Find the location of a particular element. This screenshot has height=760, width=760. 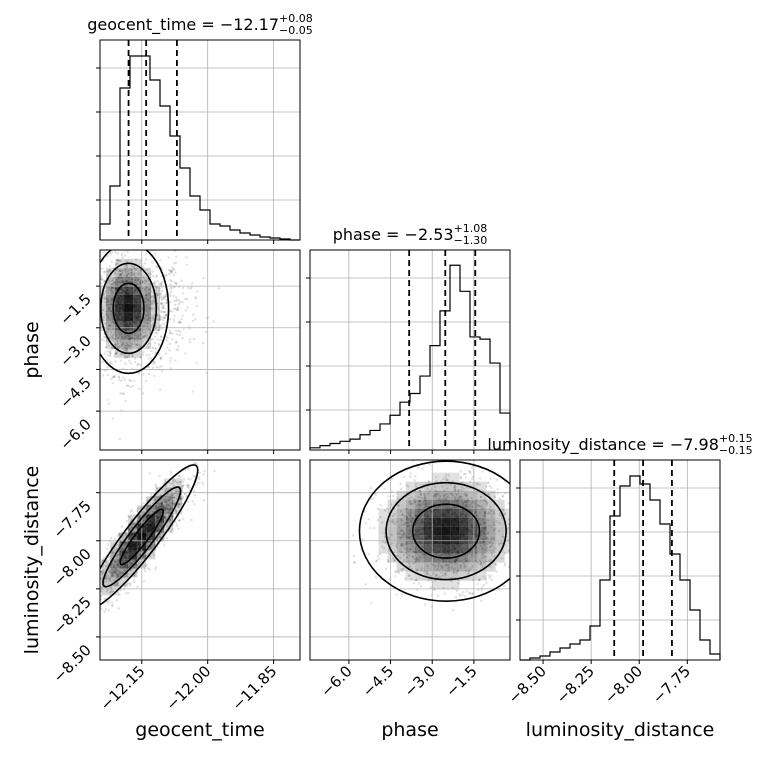

contour-line is located at coordinates (129, 308).